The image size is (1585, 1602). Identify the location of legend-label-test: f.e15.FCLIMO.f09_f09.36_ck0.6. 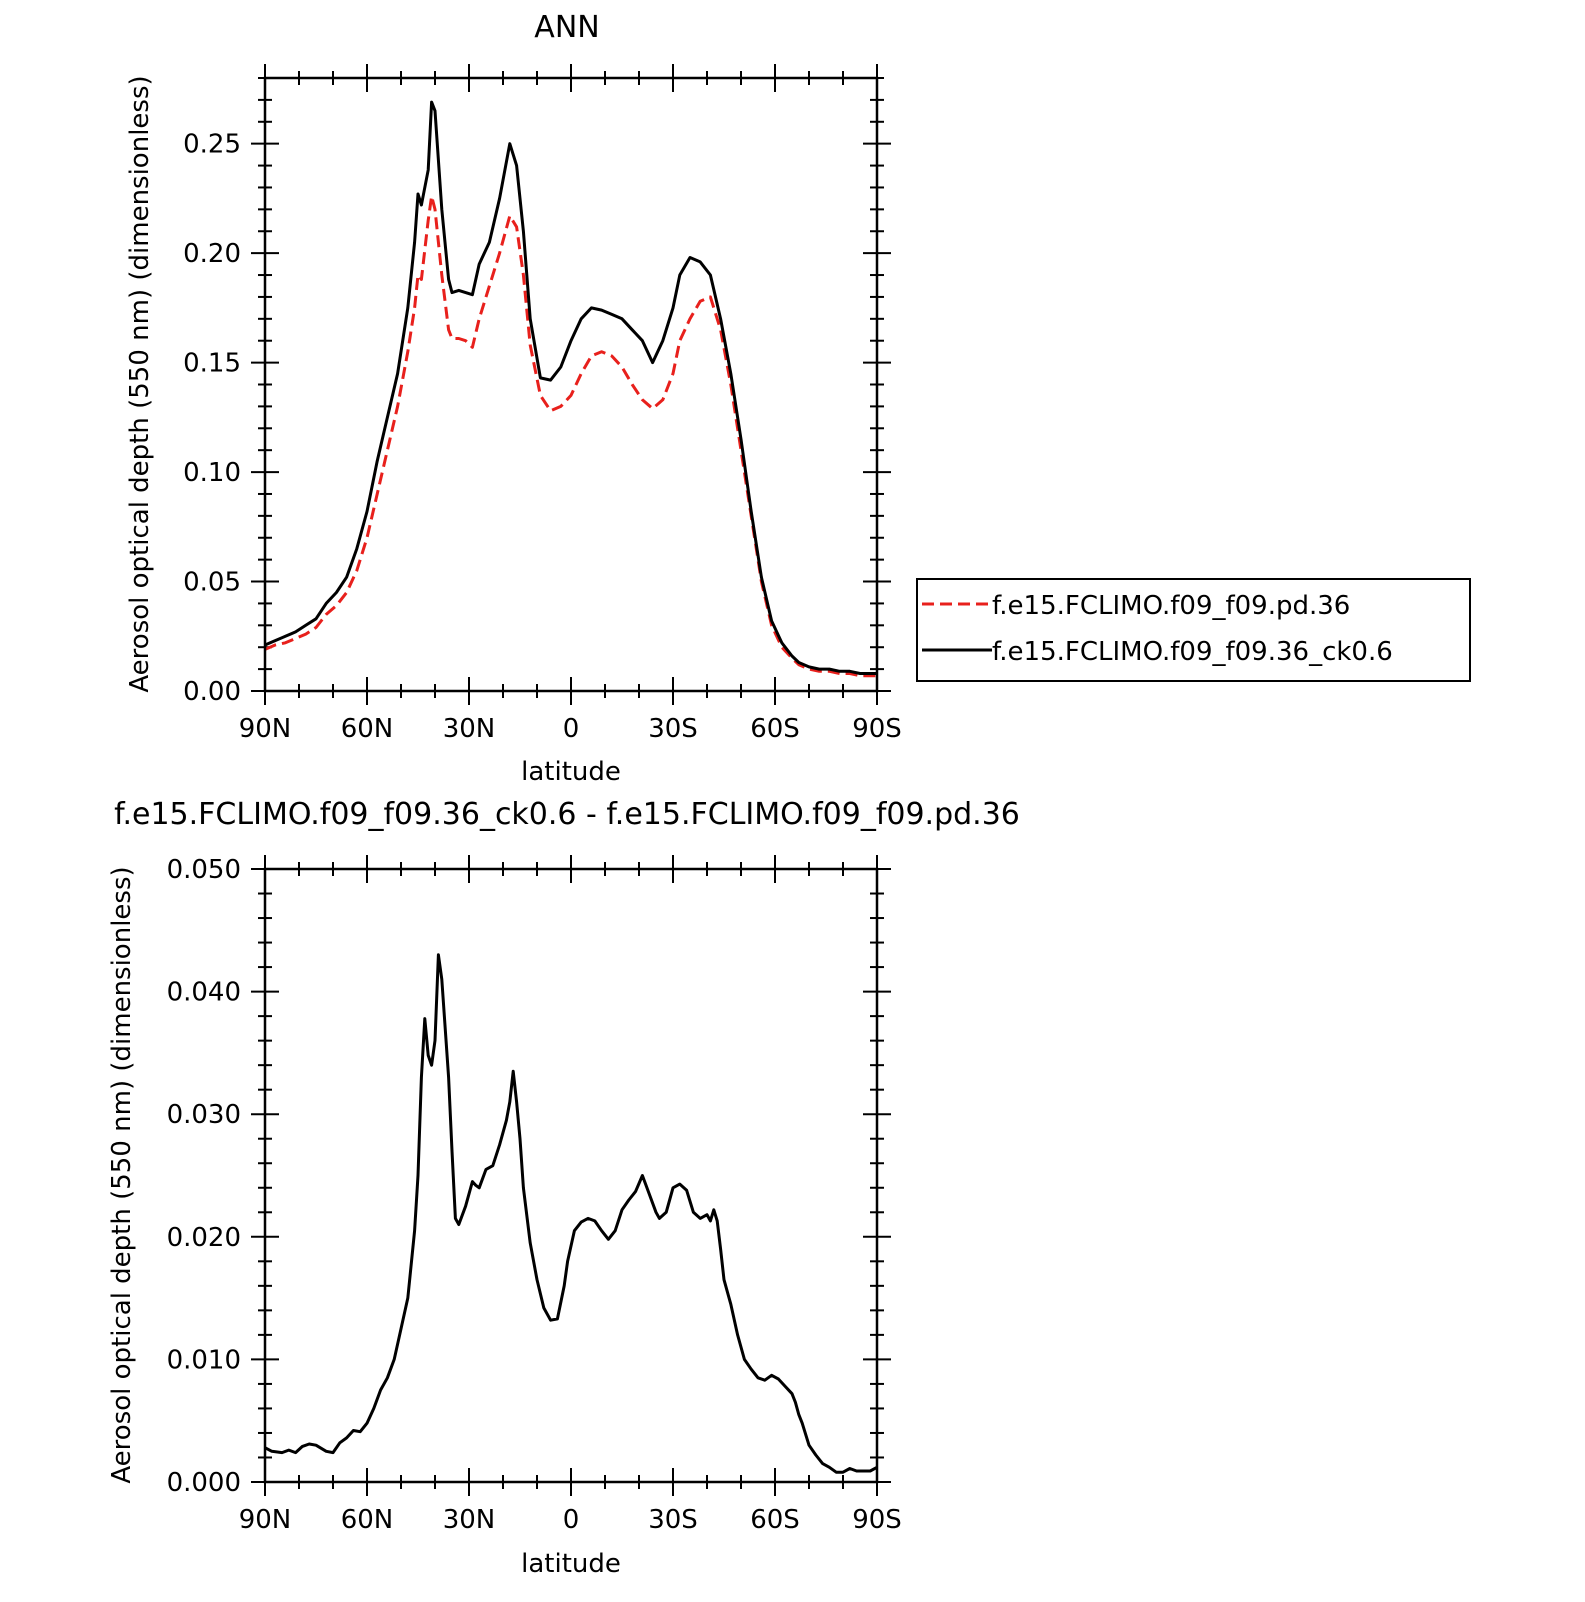
(1192, 652).